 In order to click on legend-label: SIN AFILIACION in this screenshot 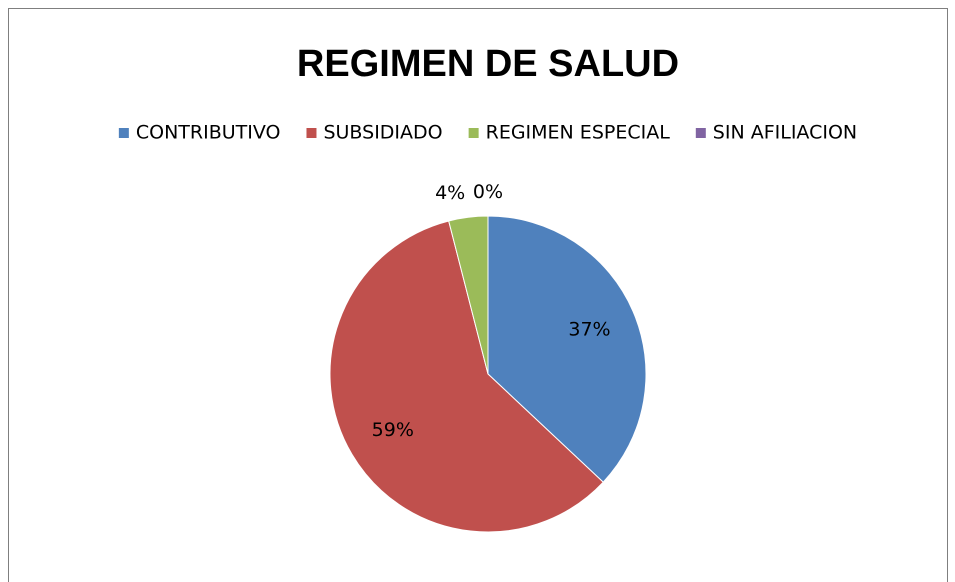, I will do `click(785, 133)`.